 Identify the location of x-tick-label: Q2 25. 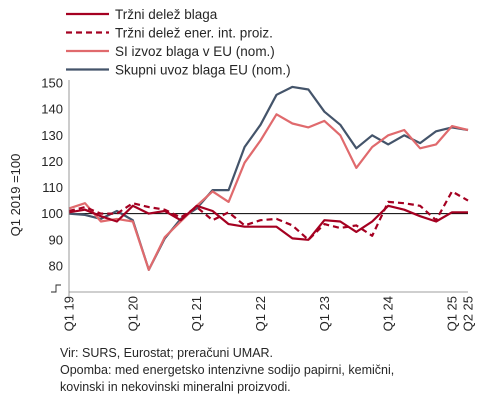
(468, 313).